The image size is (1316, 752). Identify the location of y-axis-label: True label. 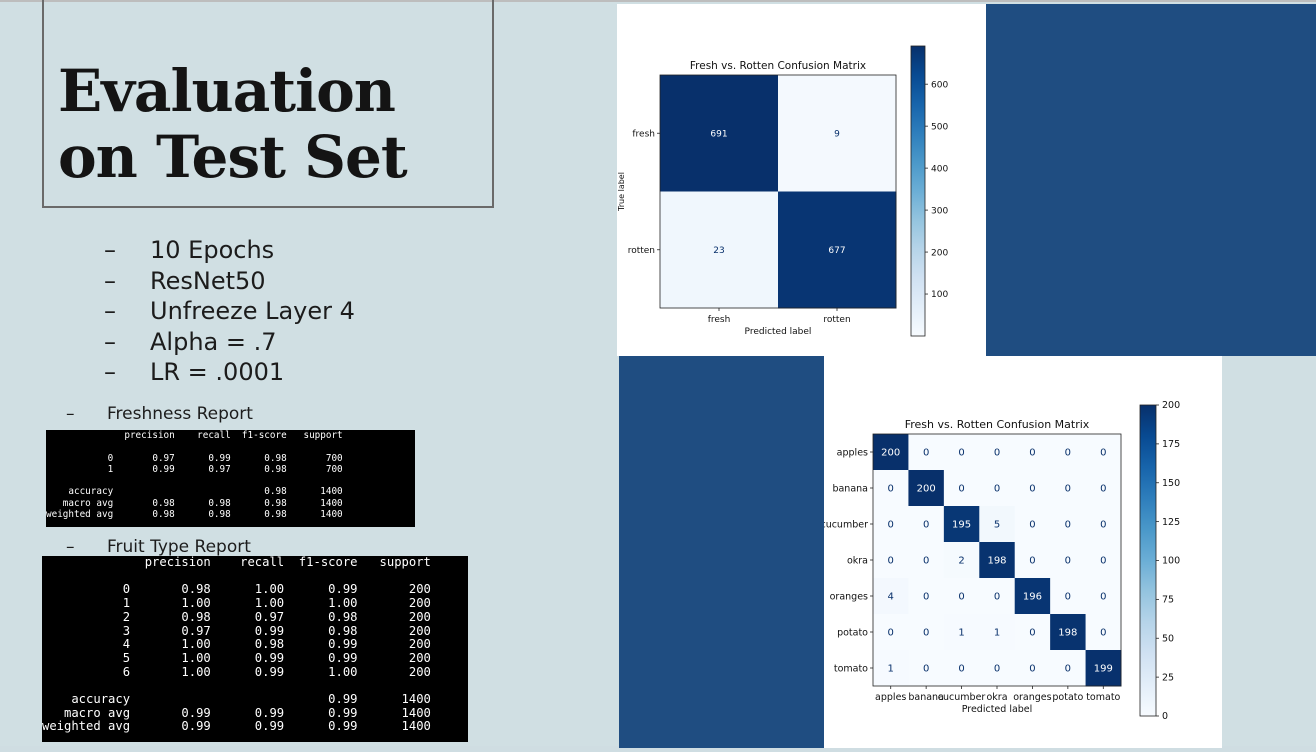
(621, 192).